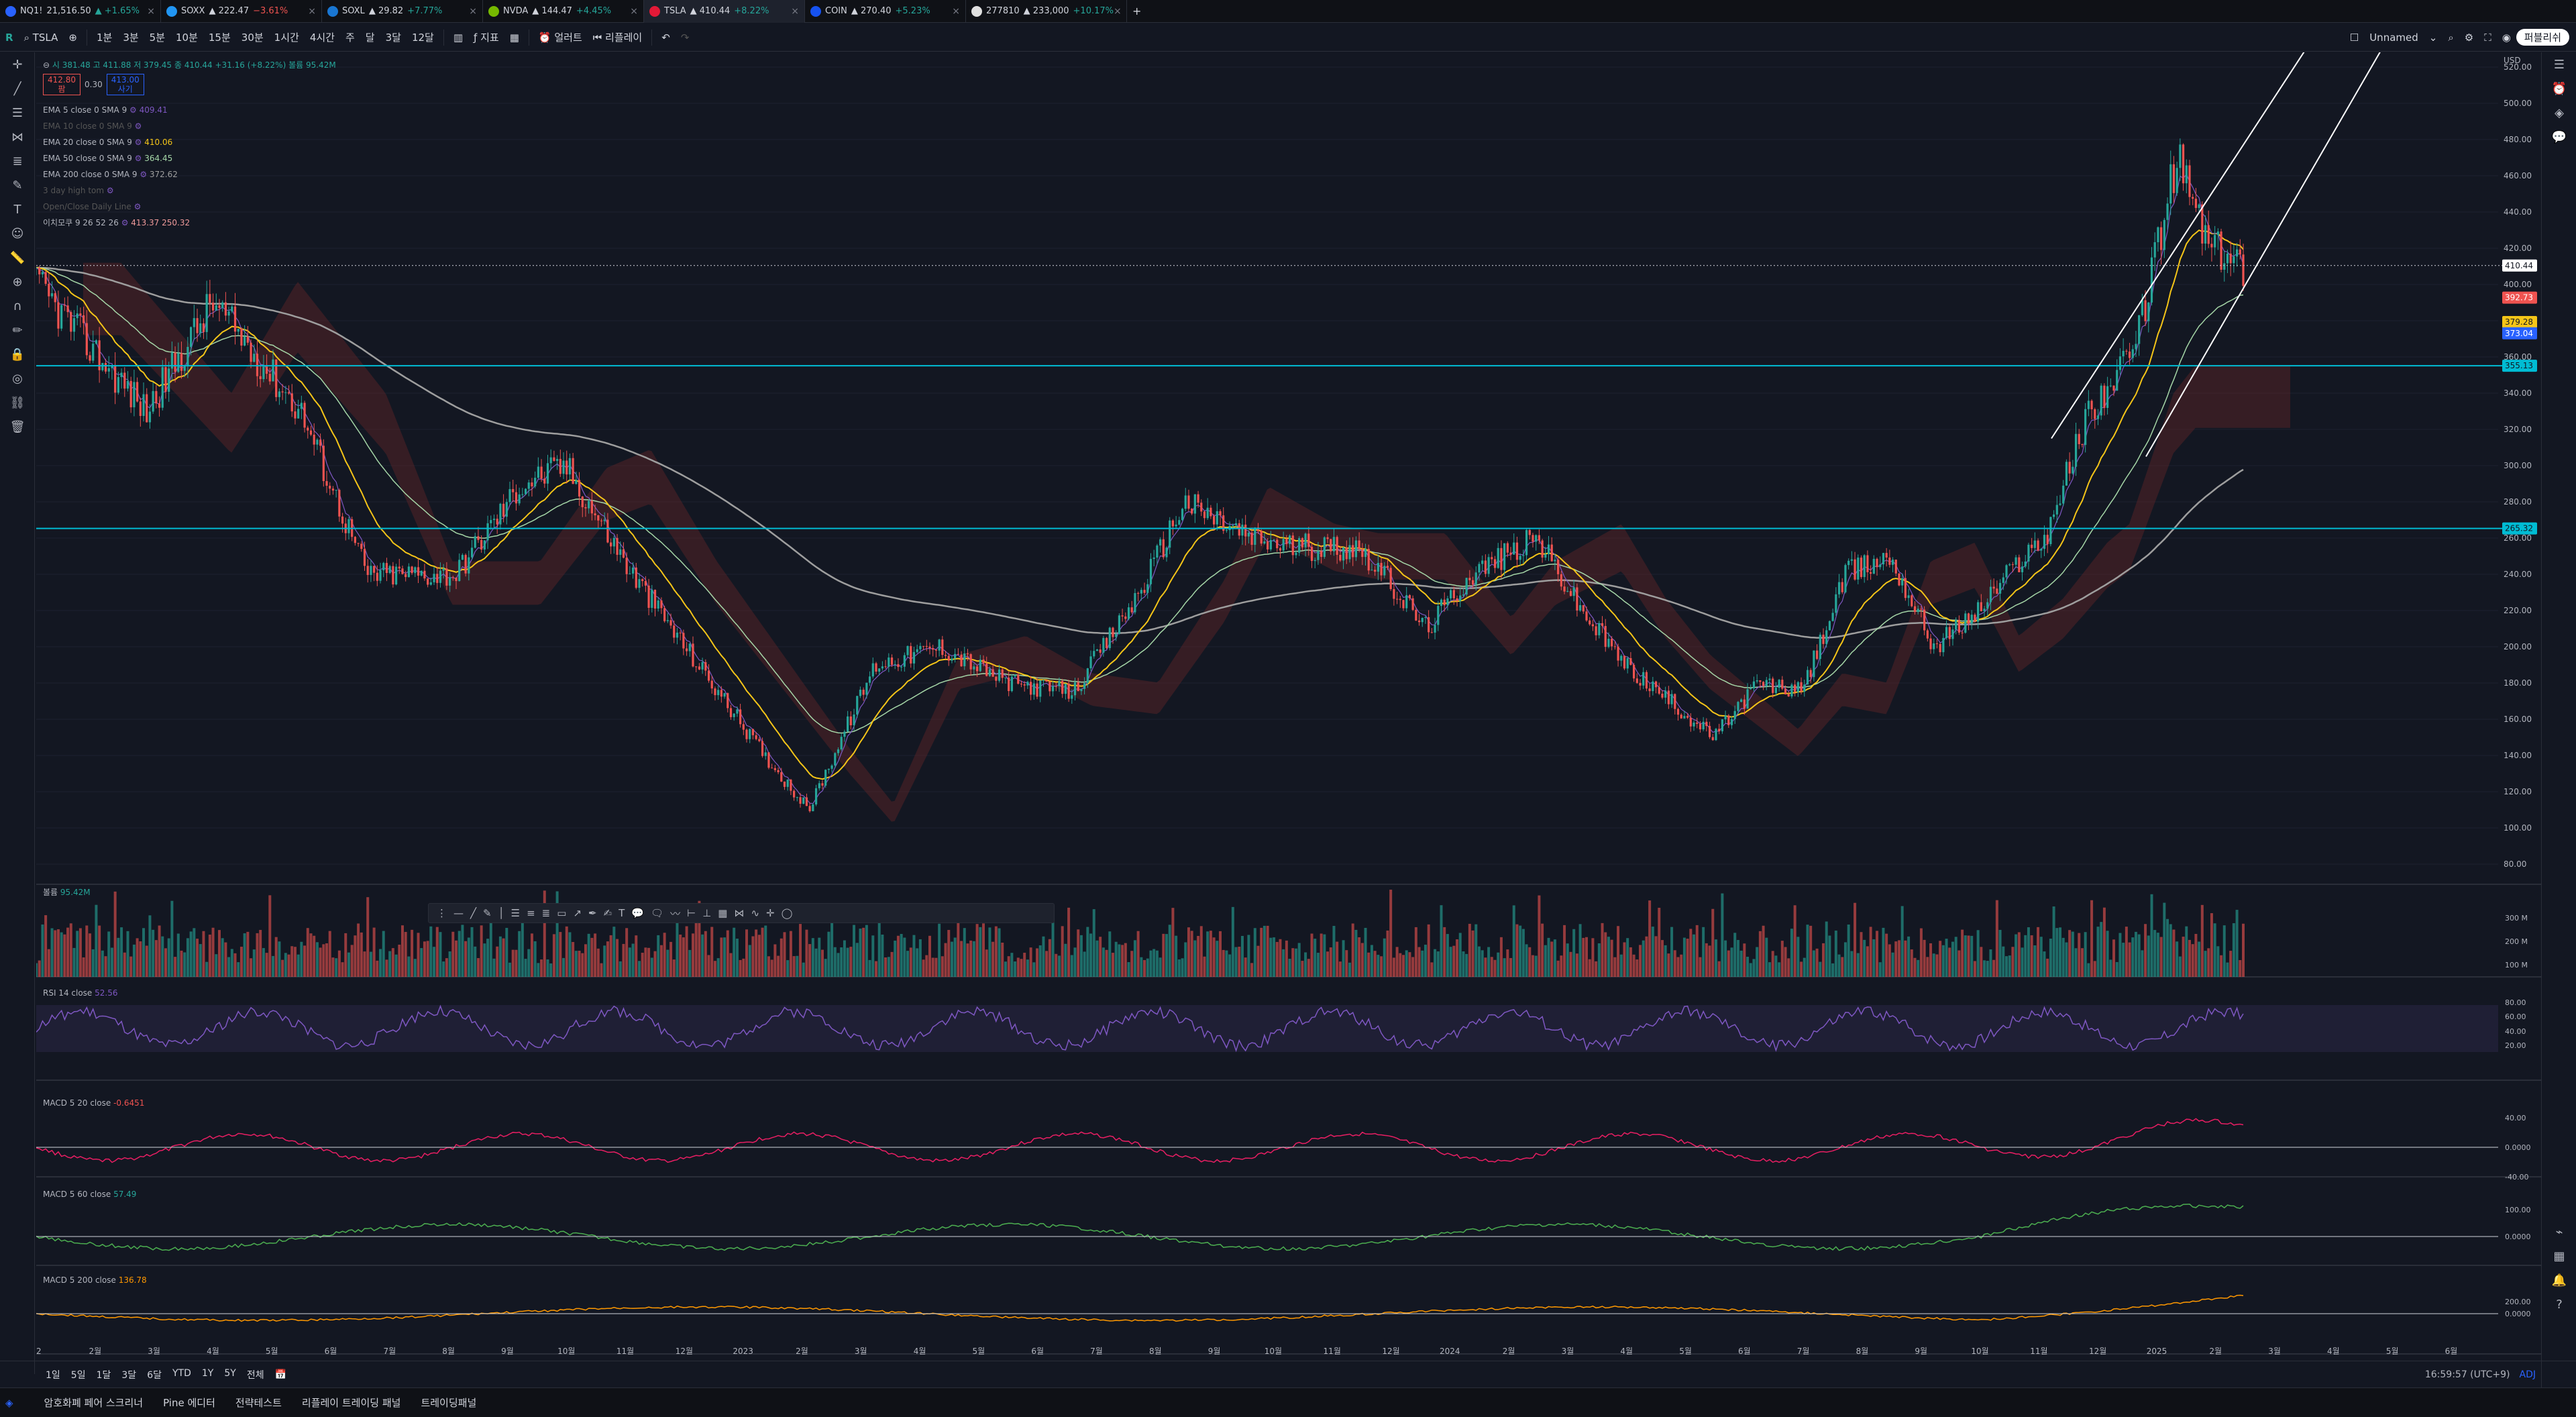 This screenshot has width=2576, height=1417. What do you see at coordinates (322, 38) in the screenshot?
I see `interval-7: 4시간` at bounding box center [322, 38].